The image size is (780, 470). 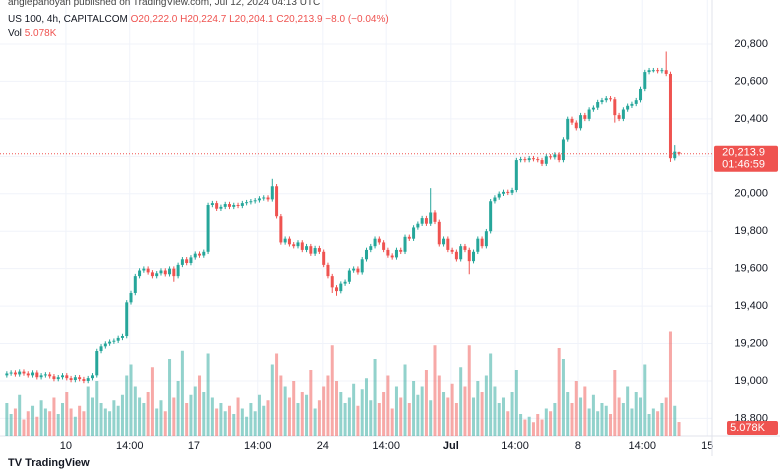 I want to click on y-tick-label: 19,600, so click(x=751, y=269).